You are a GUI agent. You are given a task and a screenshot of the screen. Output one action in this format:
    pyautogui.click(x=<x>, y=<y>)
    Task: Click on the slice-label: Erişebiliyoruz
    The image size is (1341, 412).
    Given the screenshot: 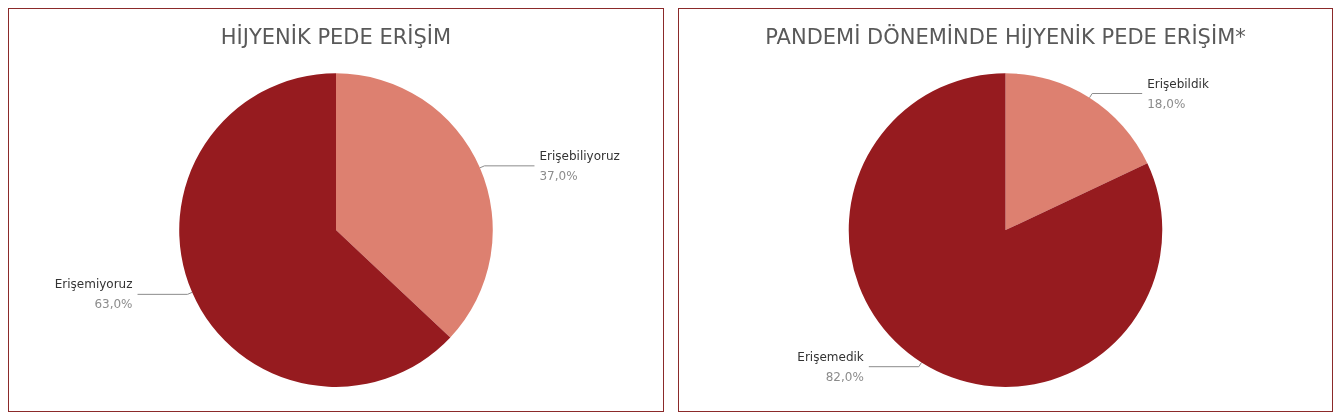 What is the action you would take?
    pyautogui.click(x=579, y=155)
    